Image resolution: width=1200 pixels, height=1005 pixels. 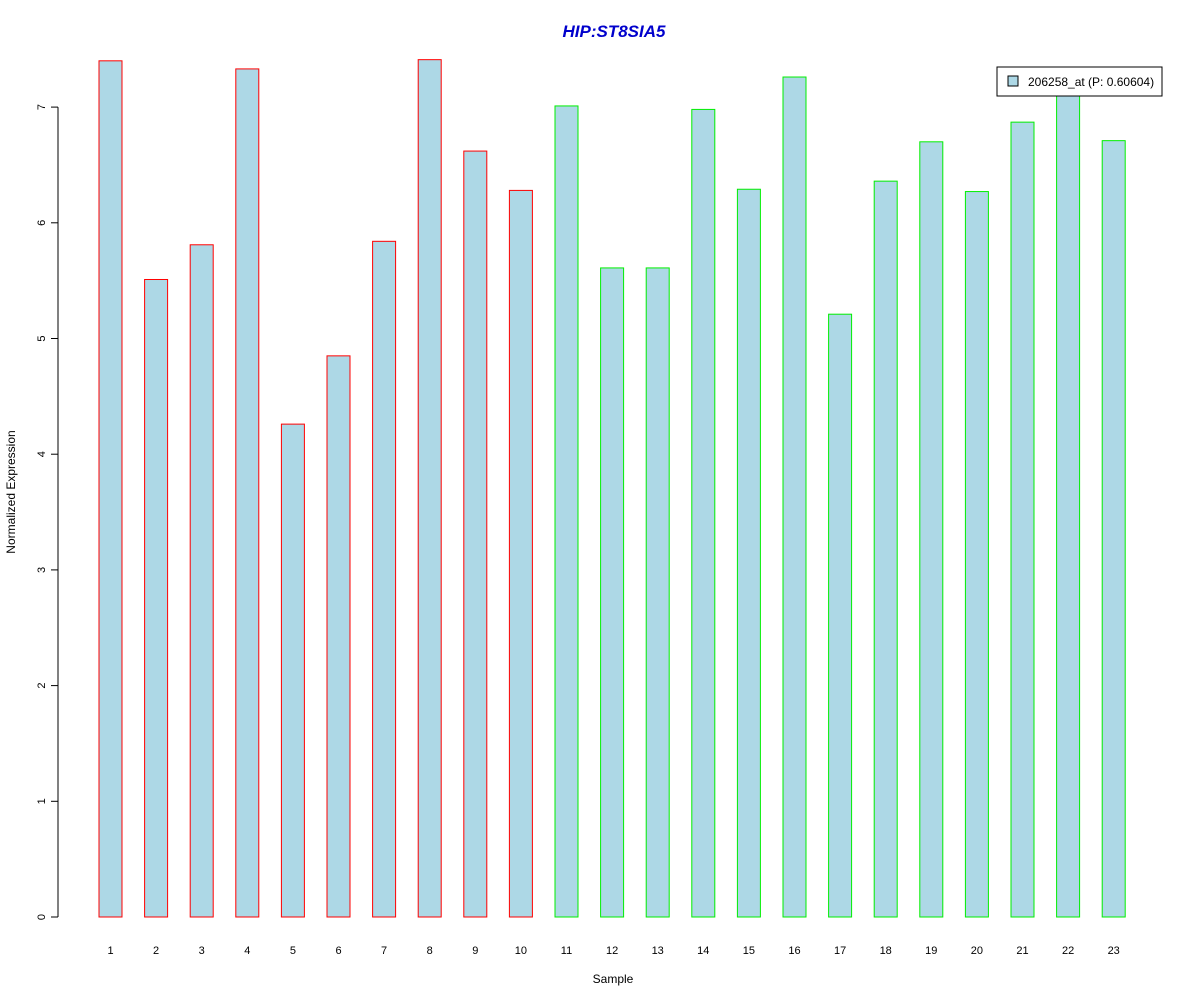 I want to click on x-tick-label: 16, so click(x=794, y=951).